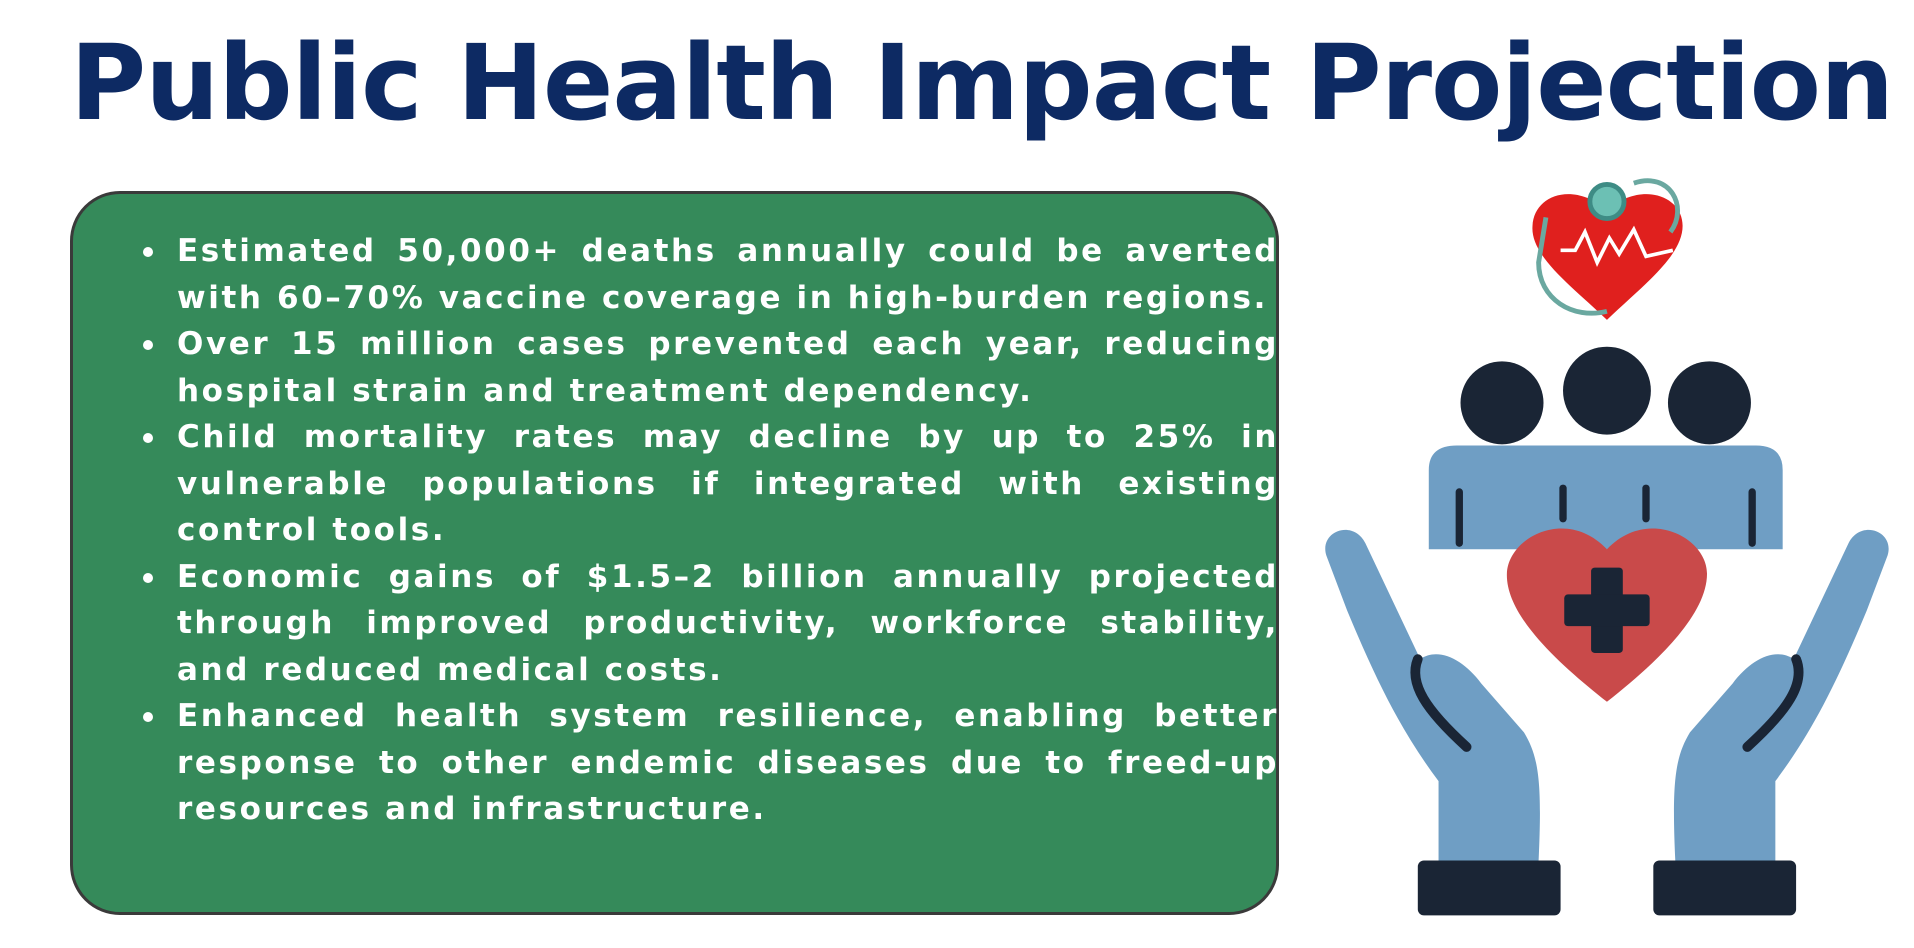 The width and height of the screenshot is (1914, 948). What do you see at coordinates (1443, 722) in the screenshot?
I see `hand-left` at bounding box center [1443, 722].